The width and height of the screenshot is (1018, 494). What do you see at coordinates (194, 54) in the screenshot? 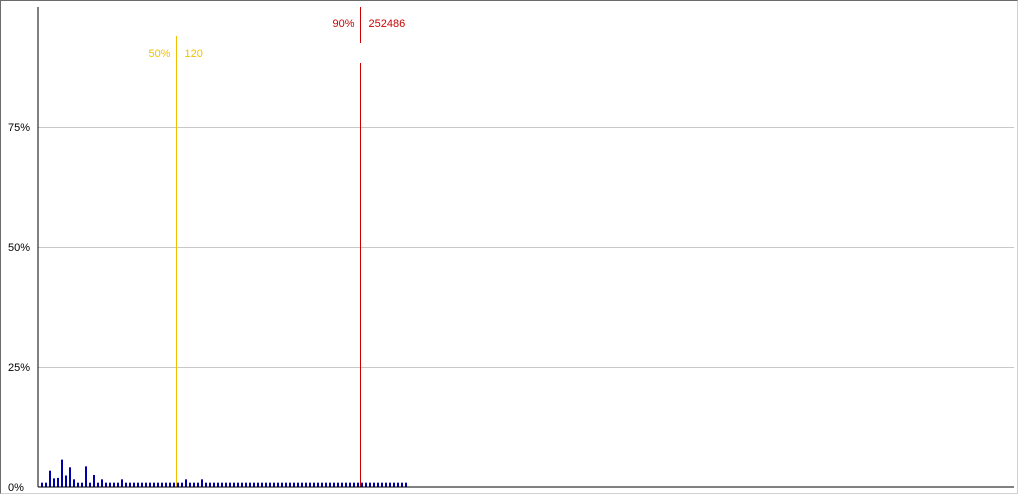
I see `percentile-value-label: 120` at bounding box center [194, 54].